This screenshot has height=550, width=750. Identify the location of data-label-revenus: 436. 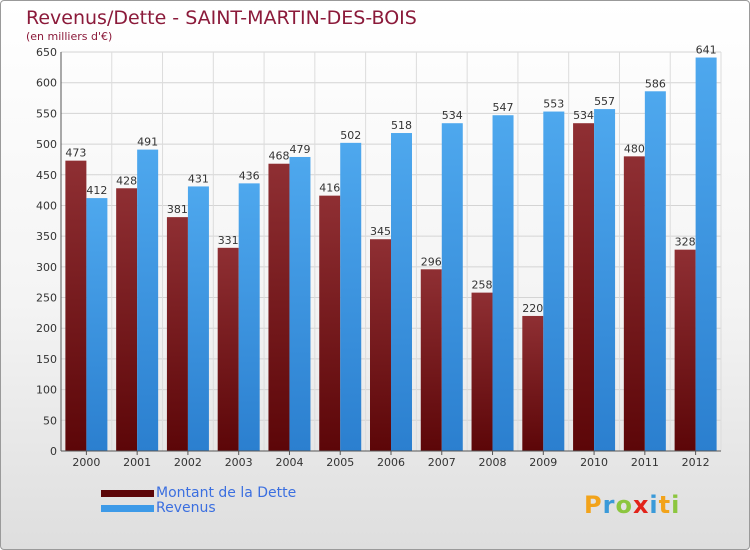
(249, 175).